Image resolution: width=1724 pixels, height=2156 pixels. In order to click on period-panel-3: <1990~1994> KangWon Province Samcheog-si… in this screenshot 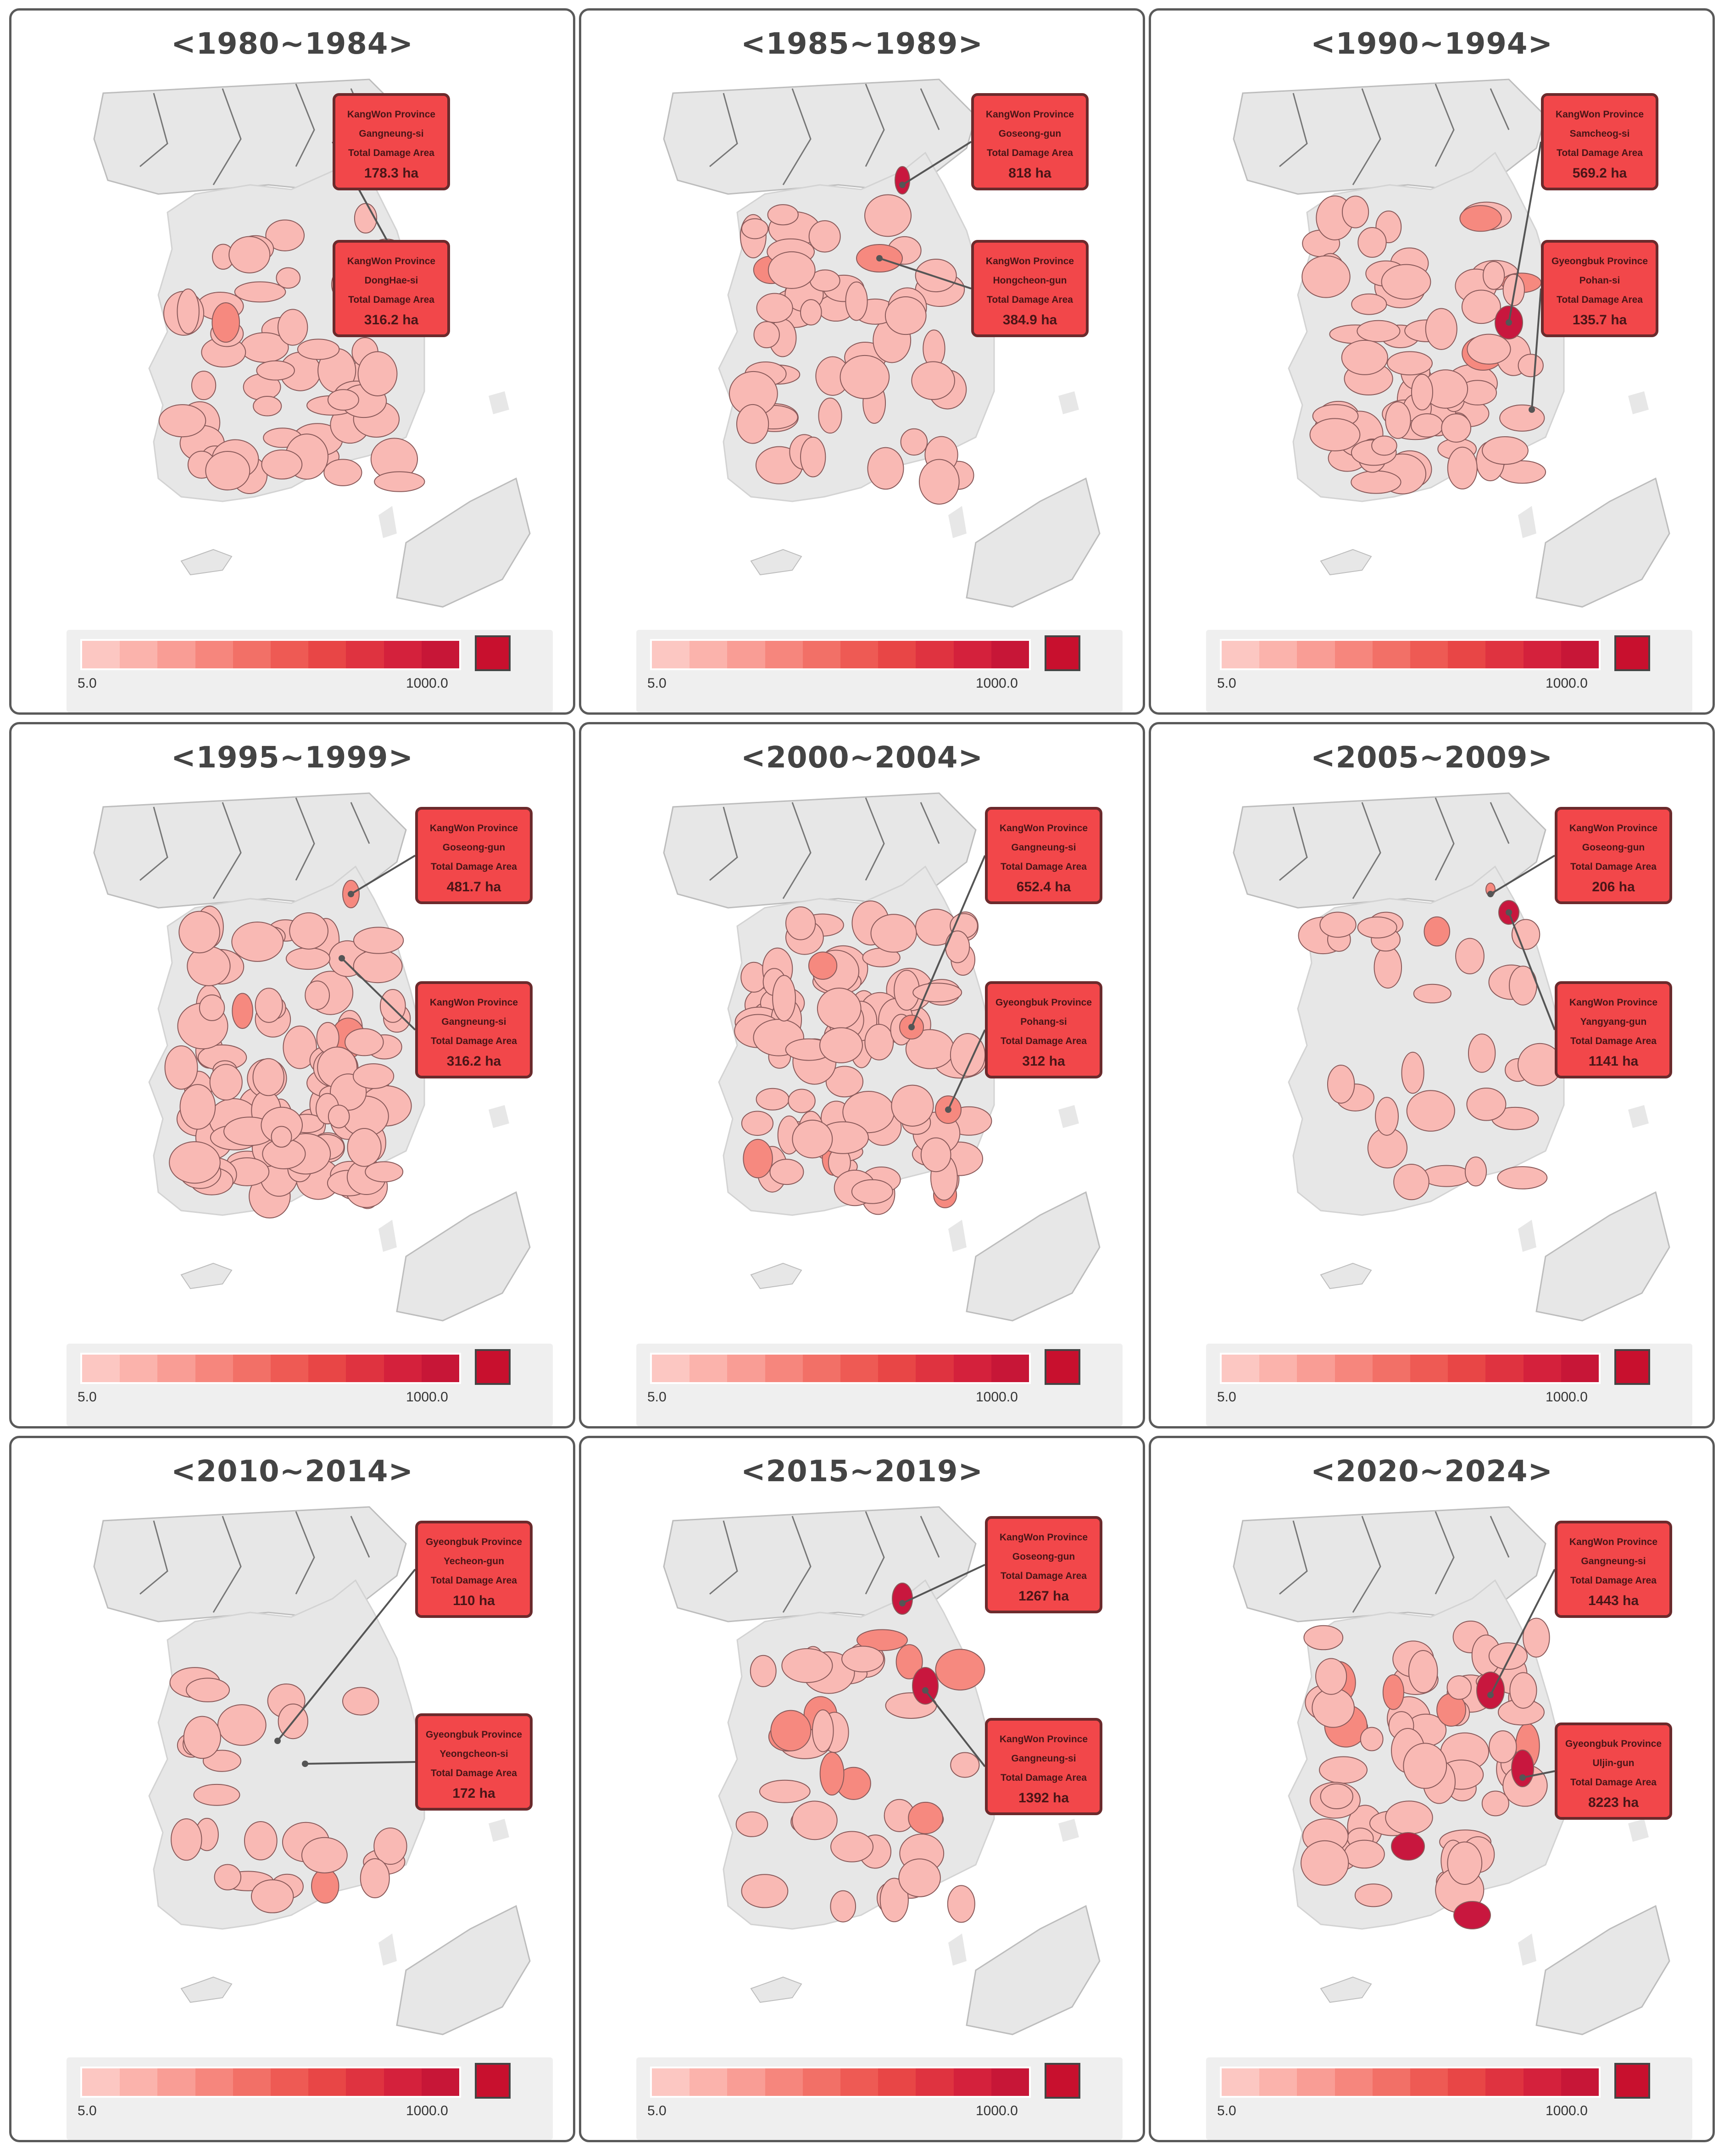, I will do `click(1432, 361)`.